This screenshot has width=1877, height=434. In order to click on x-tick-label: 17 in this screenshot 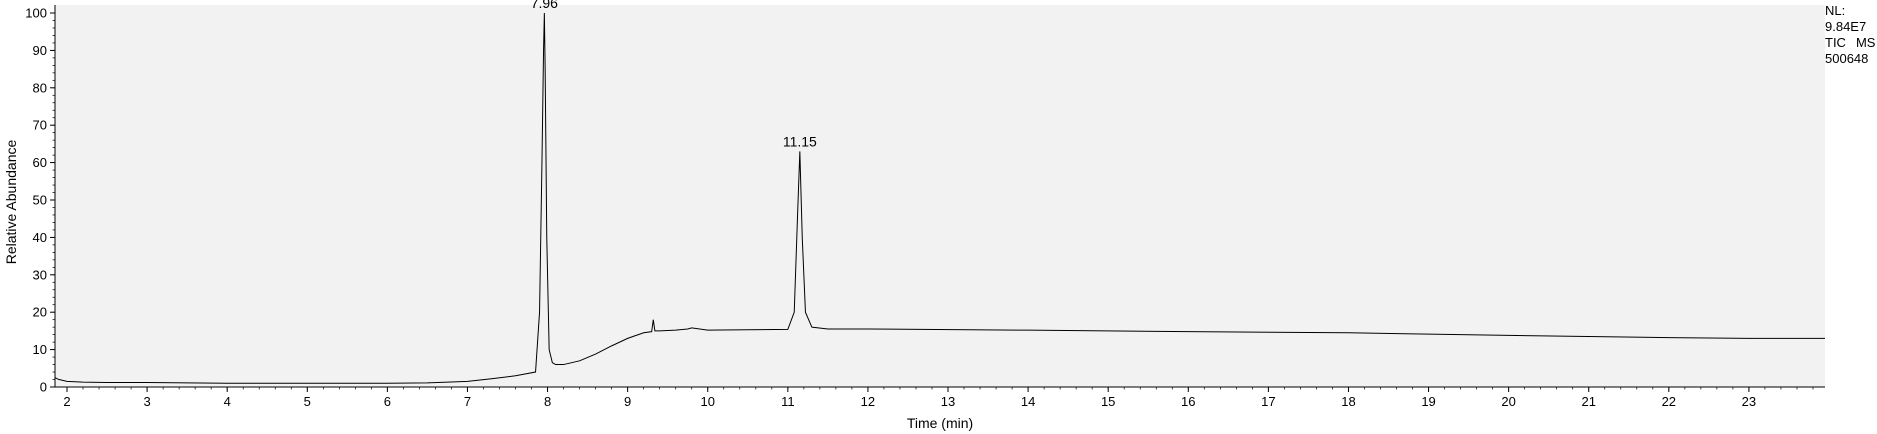, I will do `click(1268, 401)`.